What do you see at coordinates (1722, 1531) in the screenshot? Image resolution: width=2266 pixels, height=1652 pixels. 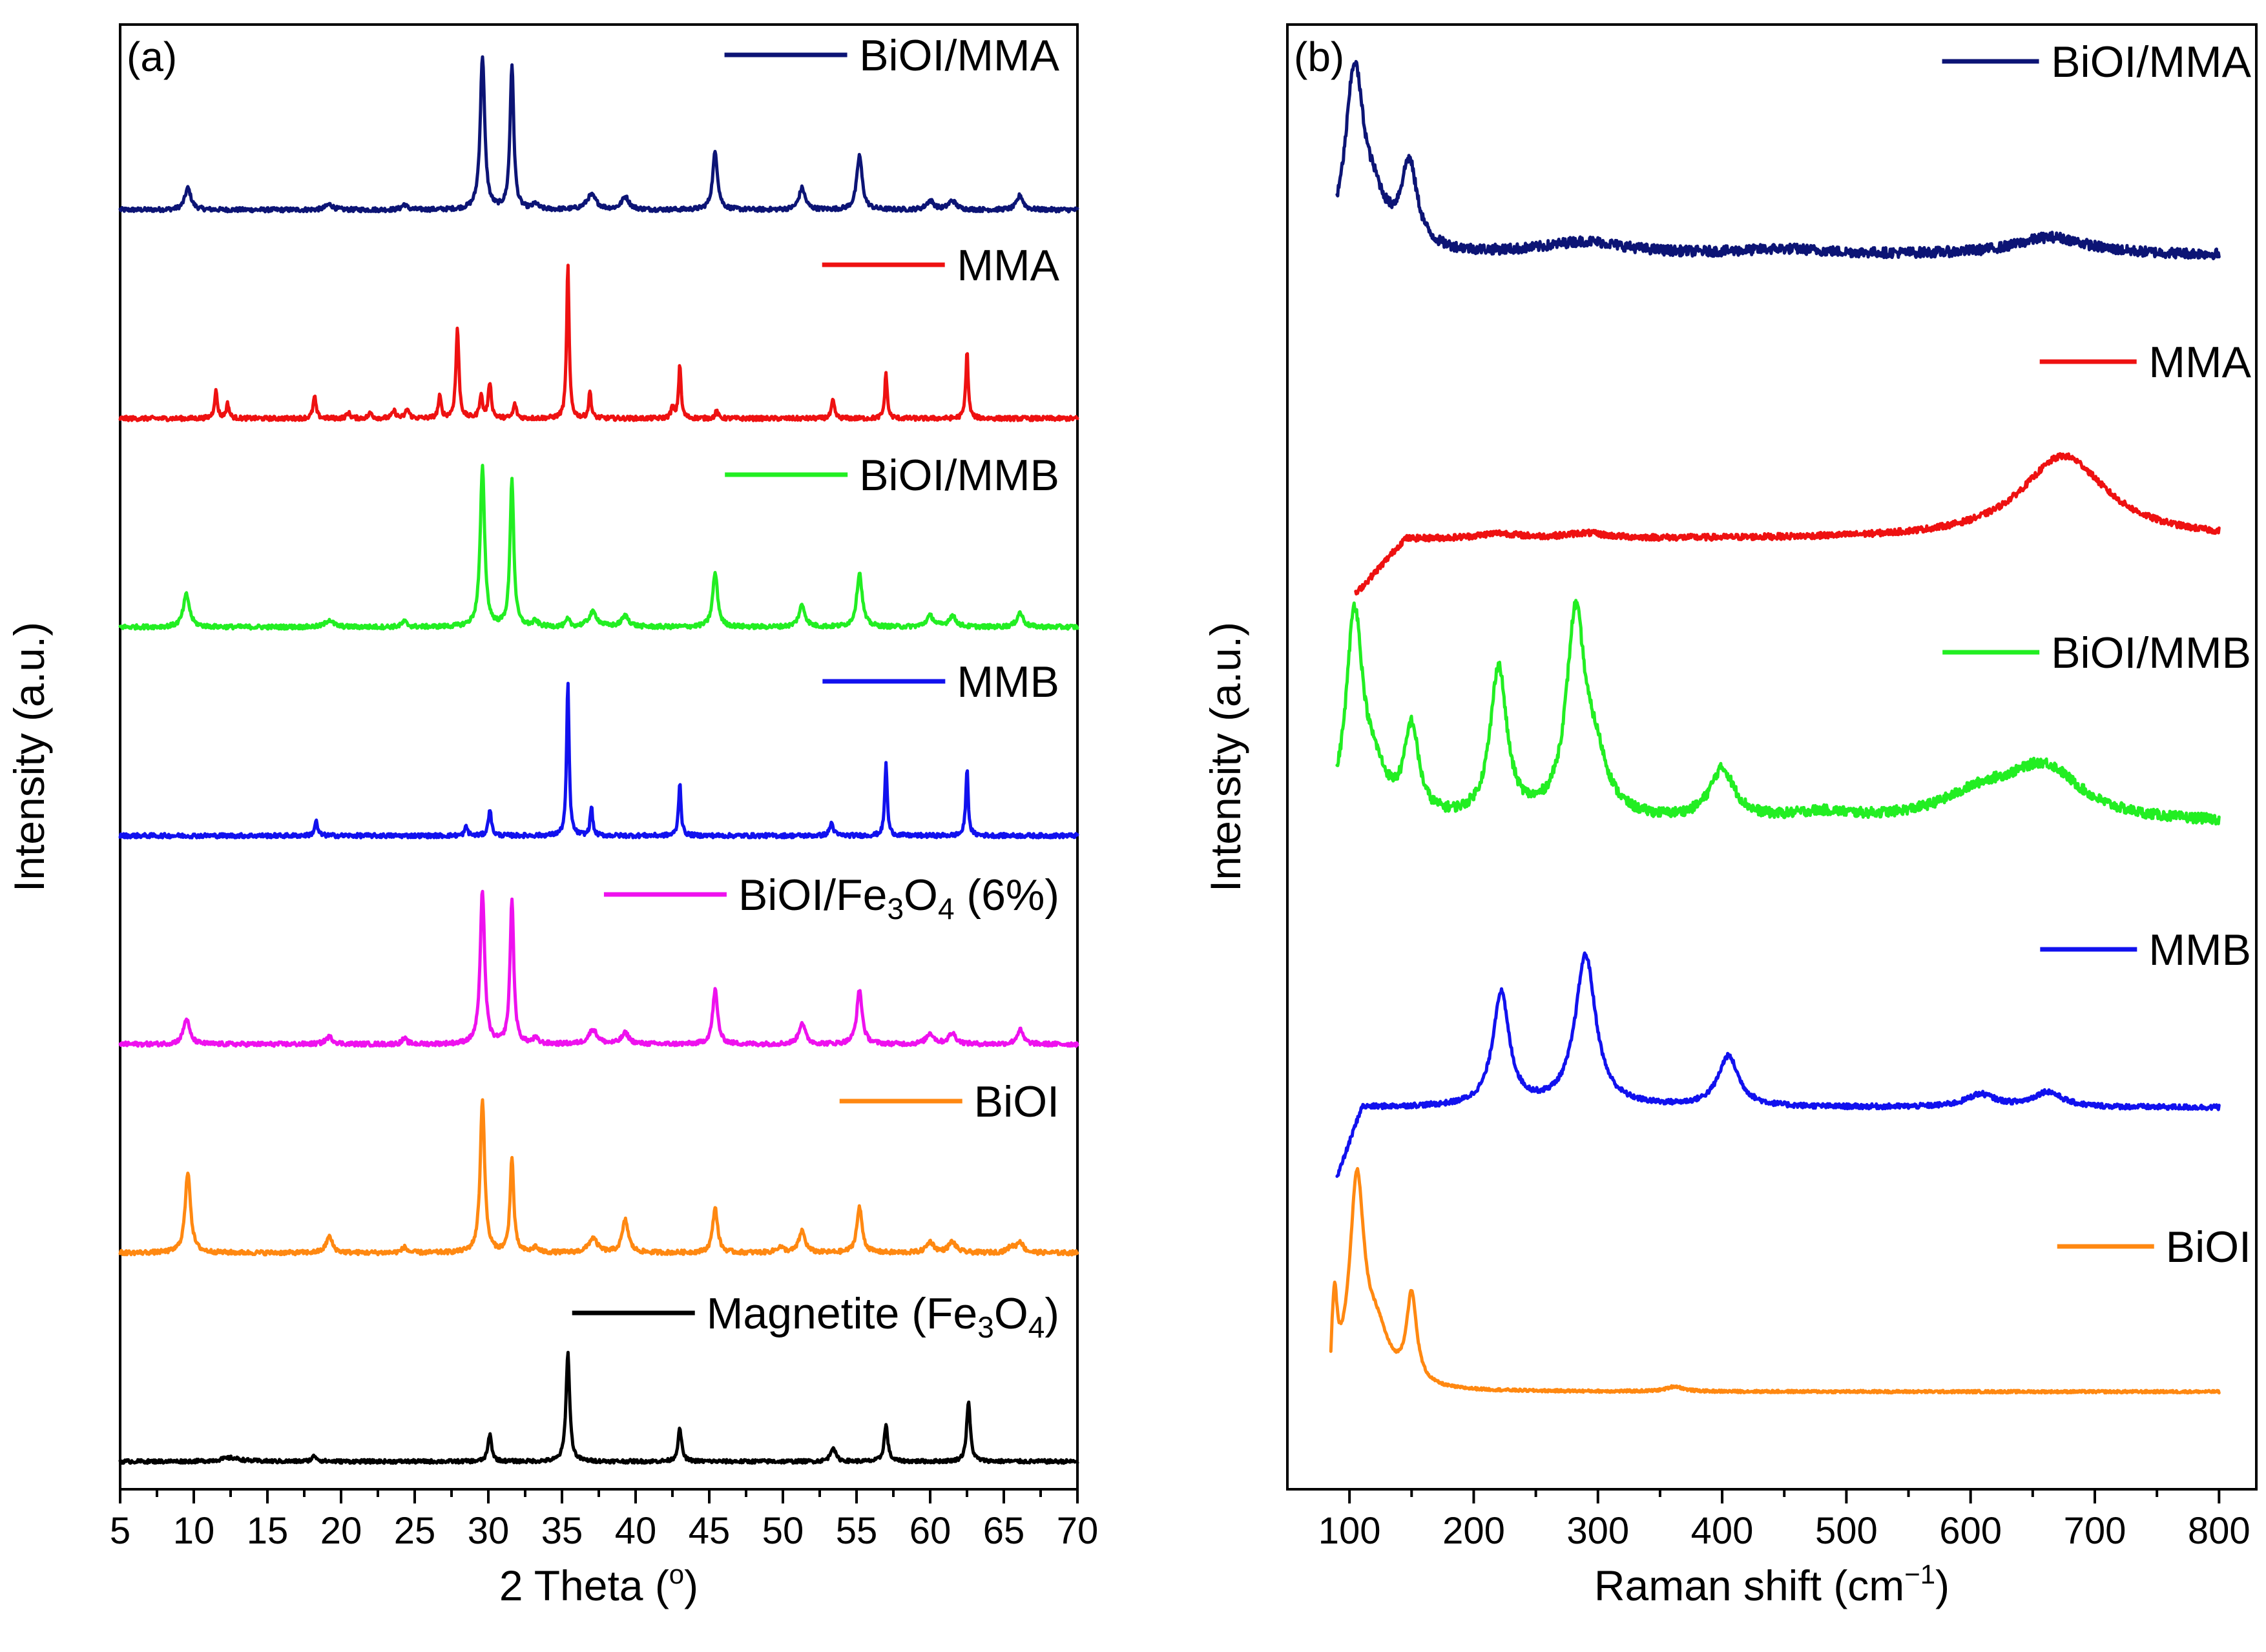 I see `x-tick-label: 400` at bounding box center [1722, 1531].